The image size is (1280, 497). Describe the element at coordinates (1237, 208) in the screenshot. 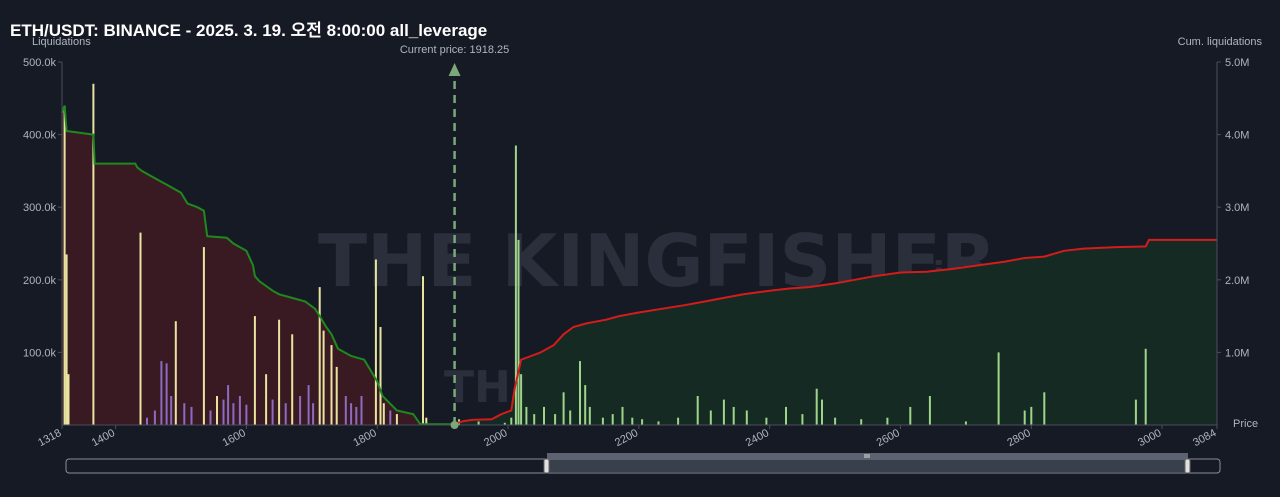

I see `y-right-tick-label-2: 3.0M` at that location.